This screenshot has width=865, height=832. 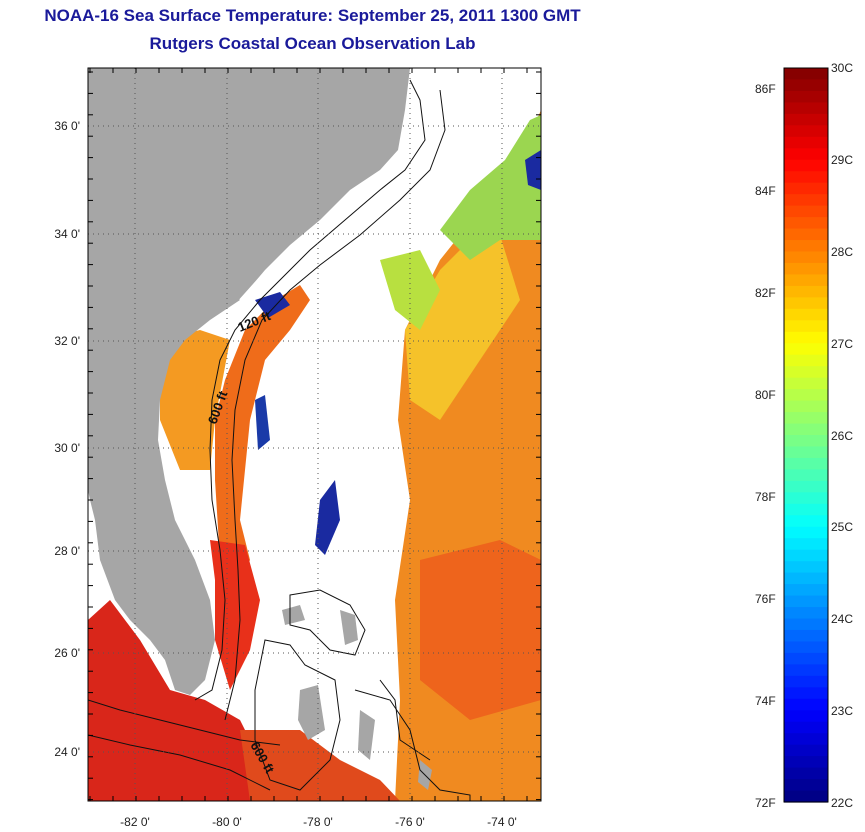 I want to click on sst-cold-patch-mid, so click(x=262, y=422).